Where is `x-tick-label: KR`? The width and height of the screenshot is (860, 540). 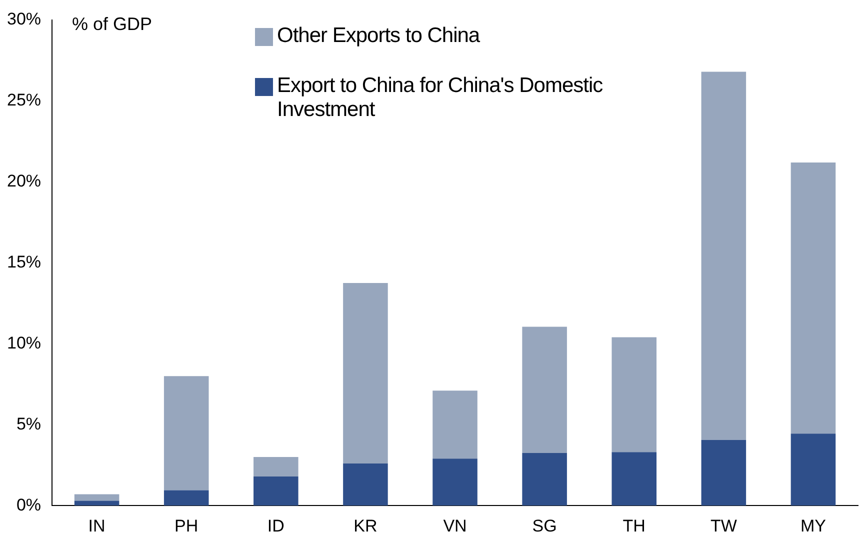 x-tick-label: KR is located at coordinates (366, 526).